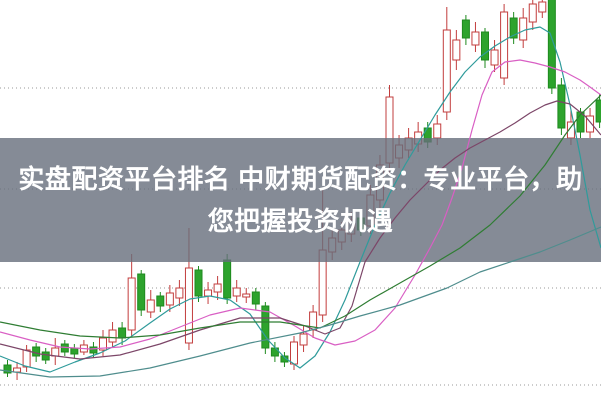 This screenshot has height=401, width=601. I want to click on title-line-2: 您把握投资机遇, so click(300, 221).